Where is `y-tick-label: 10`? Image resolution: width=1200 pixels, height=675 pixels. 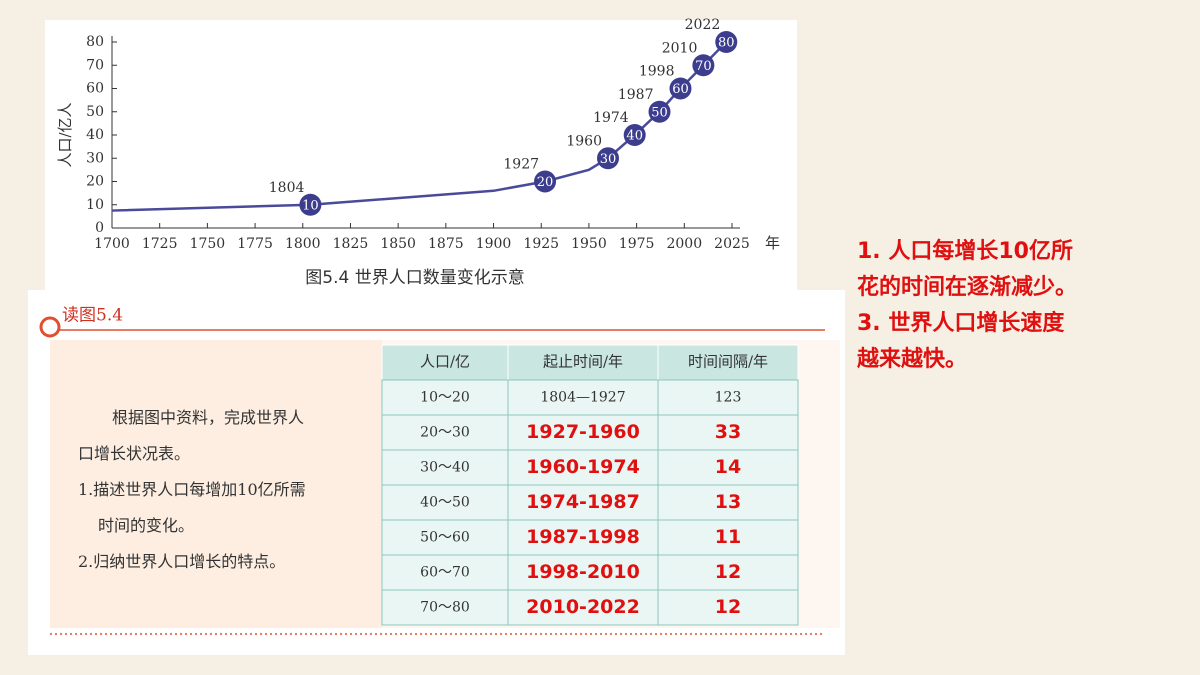
y-tick-label: 10 is located at coordinates (95, 205).